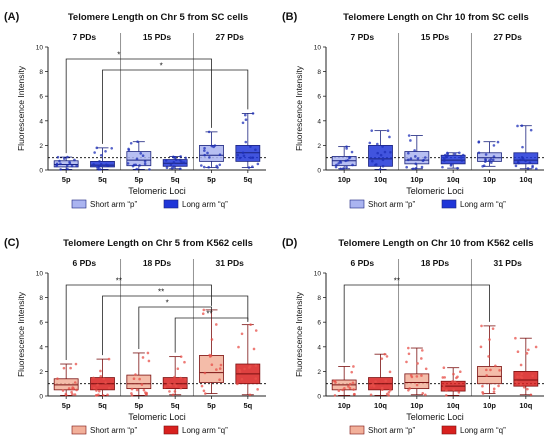 Image resolution: width=550 pixels, height=447 pixels. What do you see at coordinates (449, 204) in the screenshot?
I see `legend-swatch` at bounding box center [449, 204].